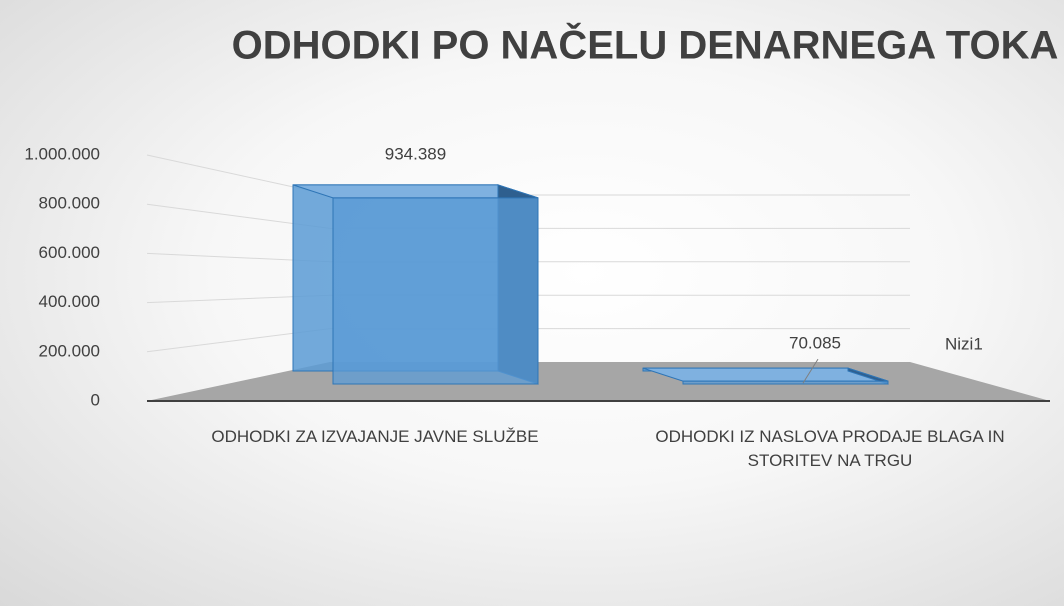 This screenshot has height=606, width=1064. What do you see at coordinates (645, 45) in the screenshot?
I see `chart-title: ODHODKI PO NAČELU DENARNEGA TOKA` at bounding box center [645, 45].